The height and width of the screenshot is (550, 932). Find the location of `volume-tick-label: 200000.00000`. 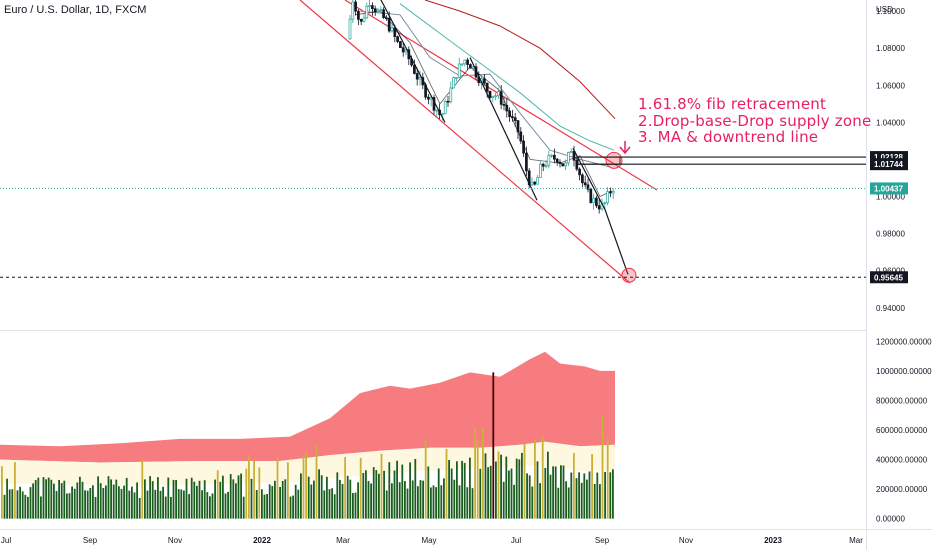

volume-tick-label: 200000.00000 is located at coordinates (902, 489).